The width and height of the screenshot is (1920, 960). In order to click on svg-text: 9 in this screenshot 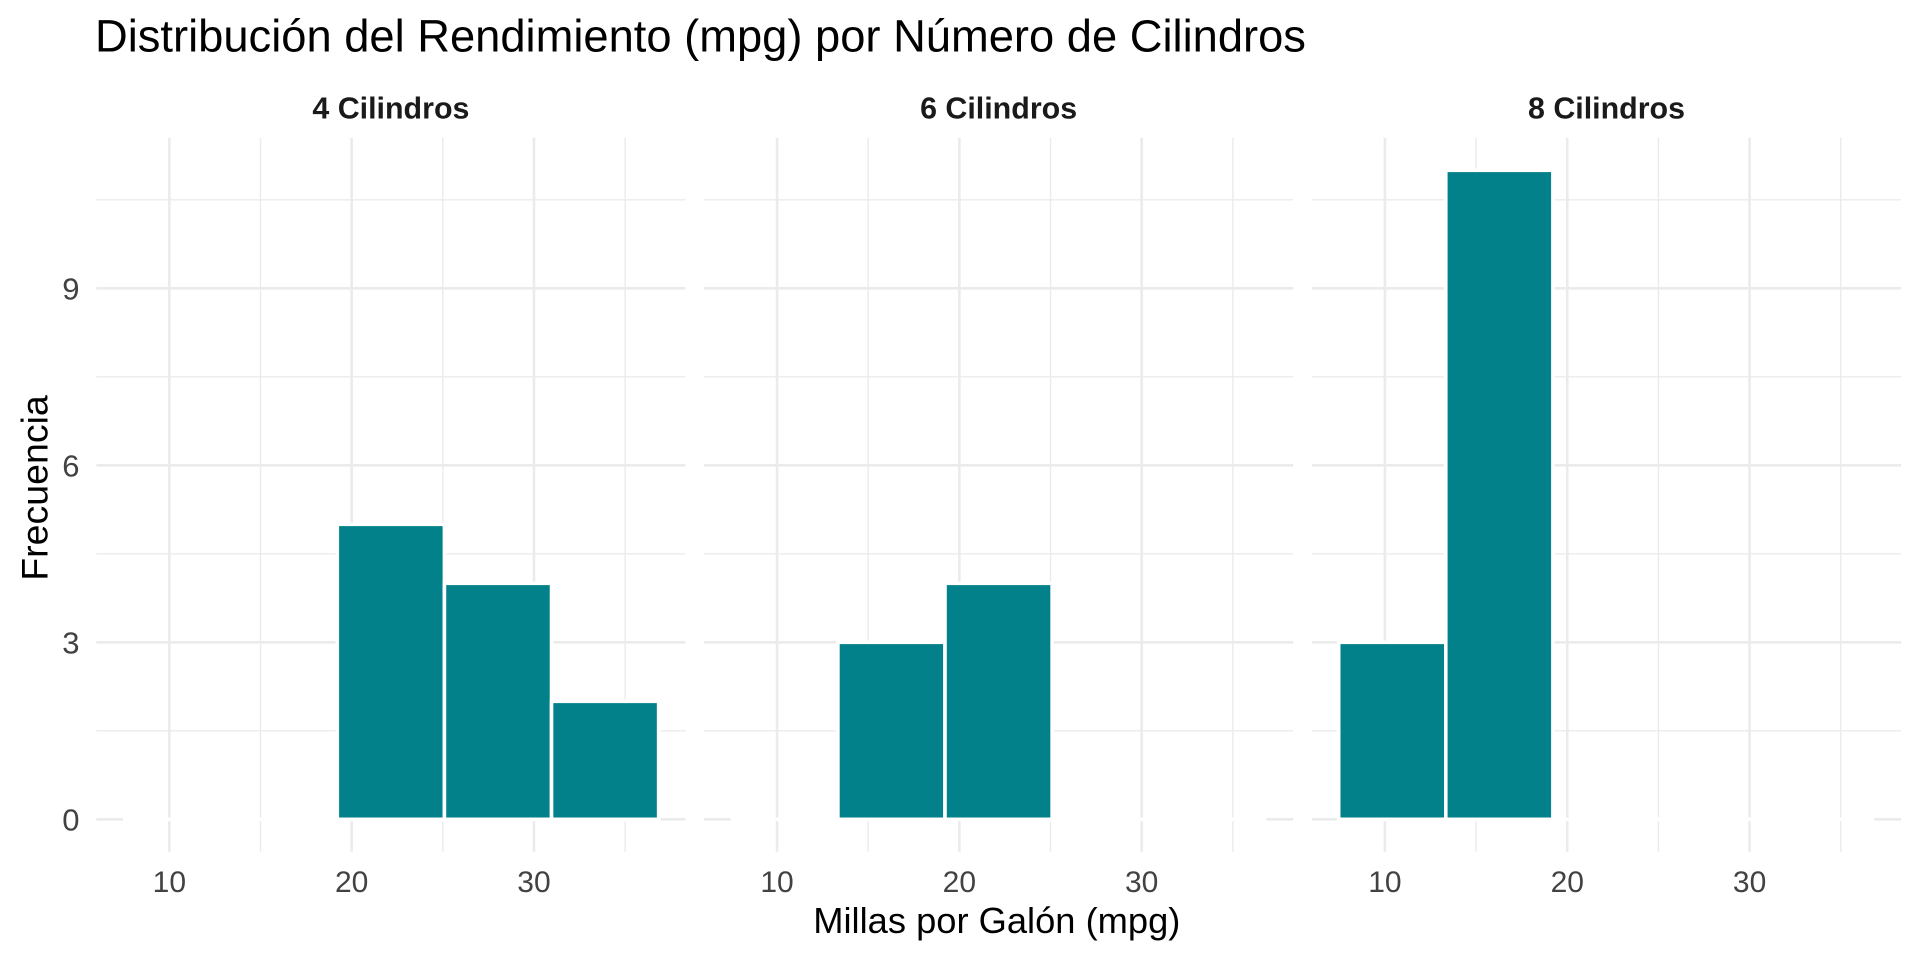, I will do `click(70, 288)`.